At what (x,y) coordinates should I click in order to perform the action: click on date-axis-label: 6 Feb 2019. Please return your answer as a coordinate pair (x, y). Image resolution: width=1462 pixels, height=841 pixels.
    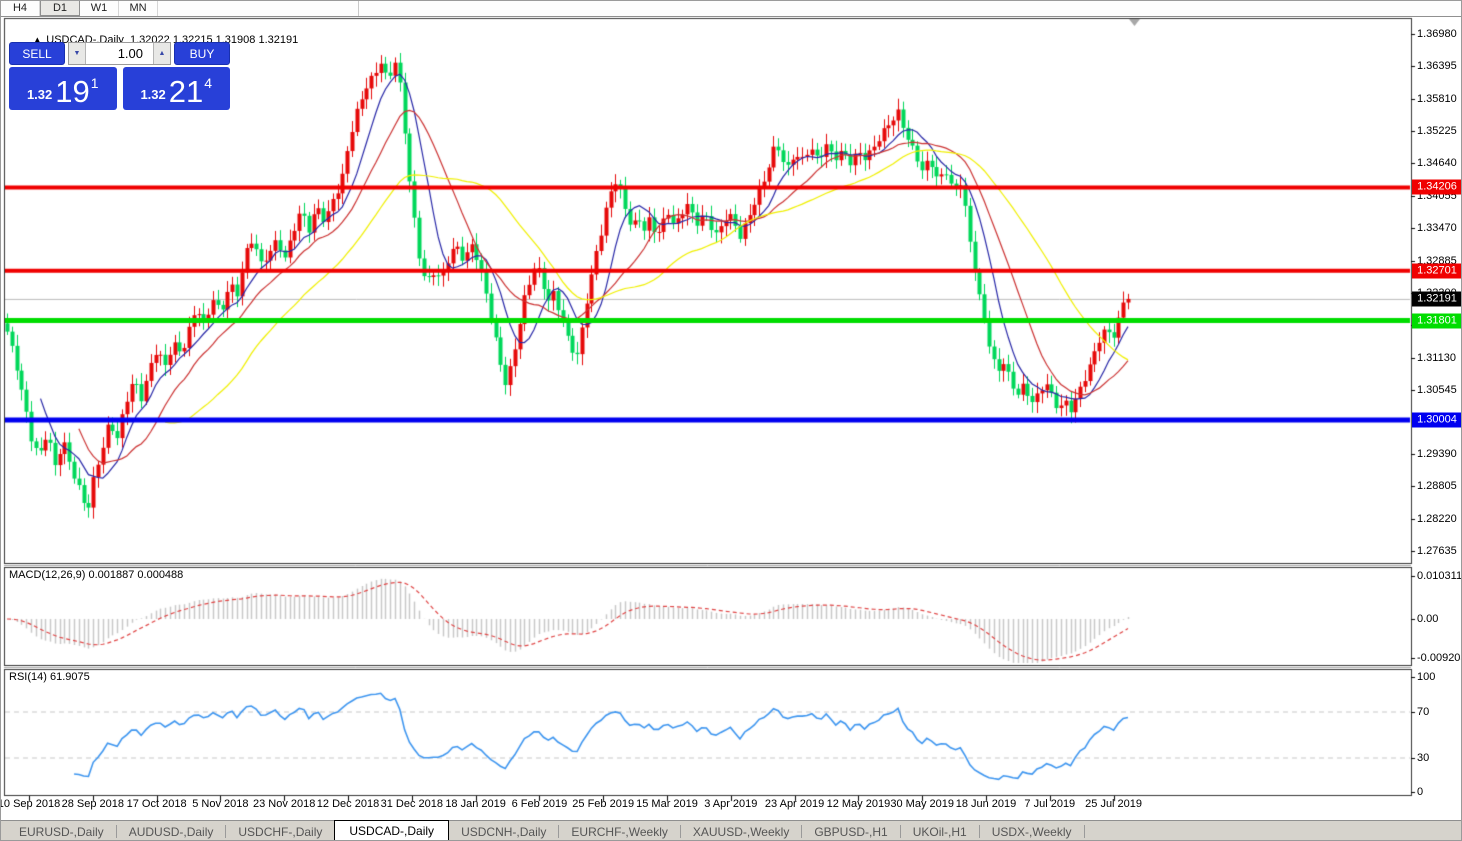
    Looking at the image, I should click on (539, 804).